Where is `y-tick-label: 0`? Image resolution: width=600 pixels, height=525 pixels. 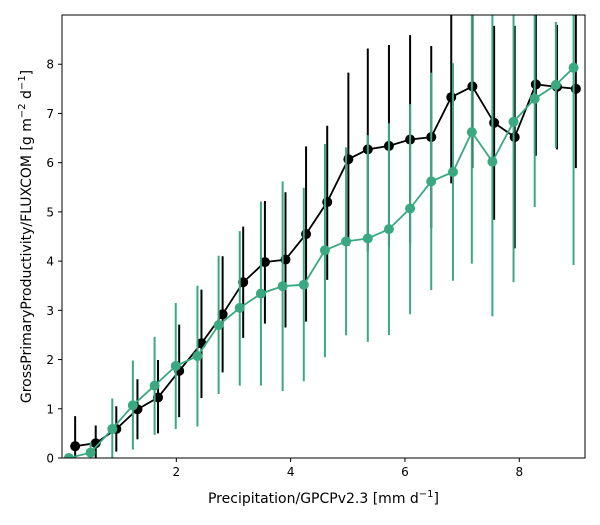
y-tick-label: 0 is located at coordinates (50, 459).